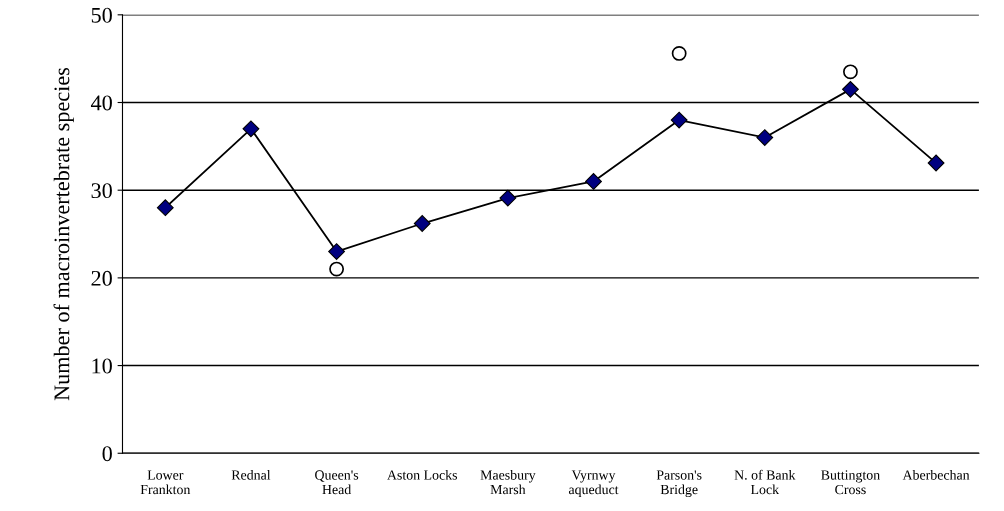 The width and height of the screenshot is (1004, 511). I want to click on x-tick-label: N. of Bank Lock, so click(765, 482).